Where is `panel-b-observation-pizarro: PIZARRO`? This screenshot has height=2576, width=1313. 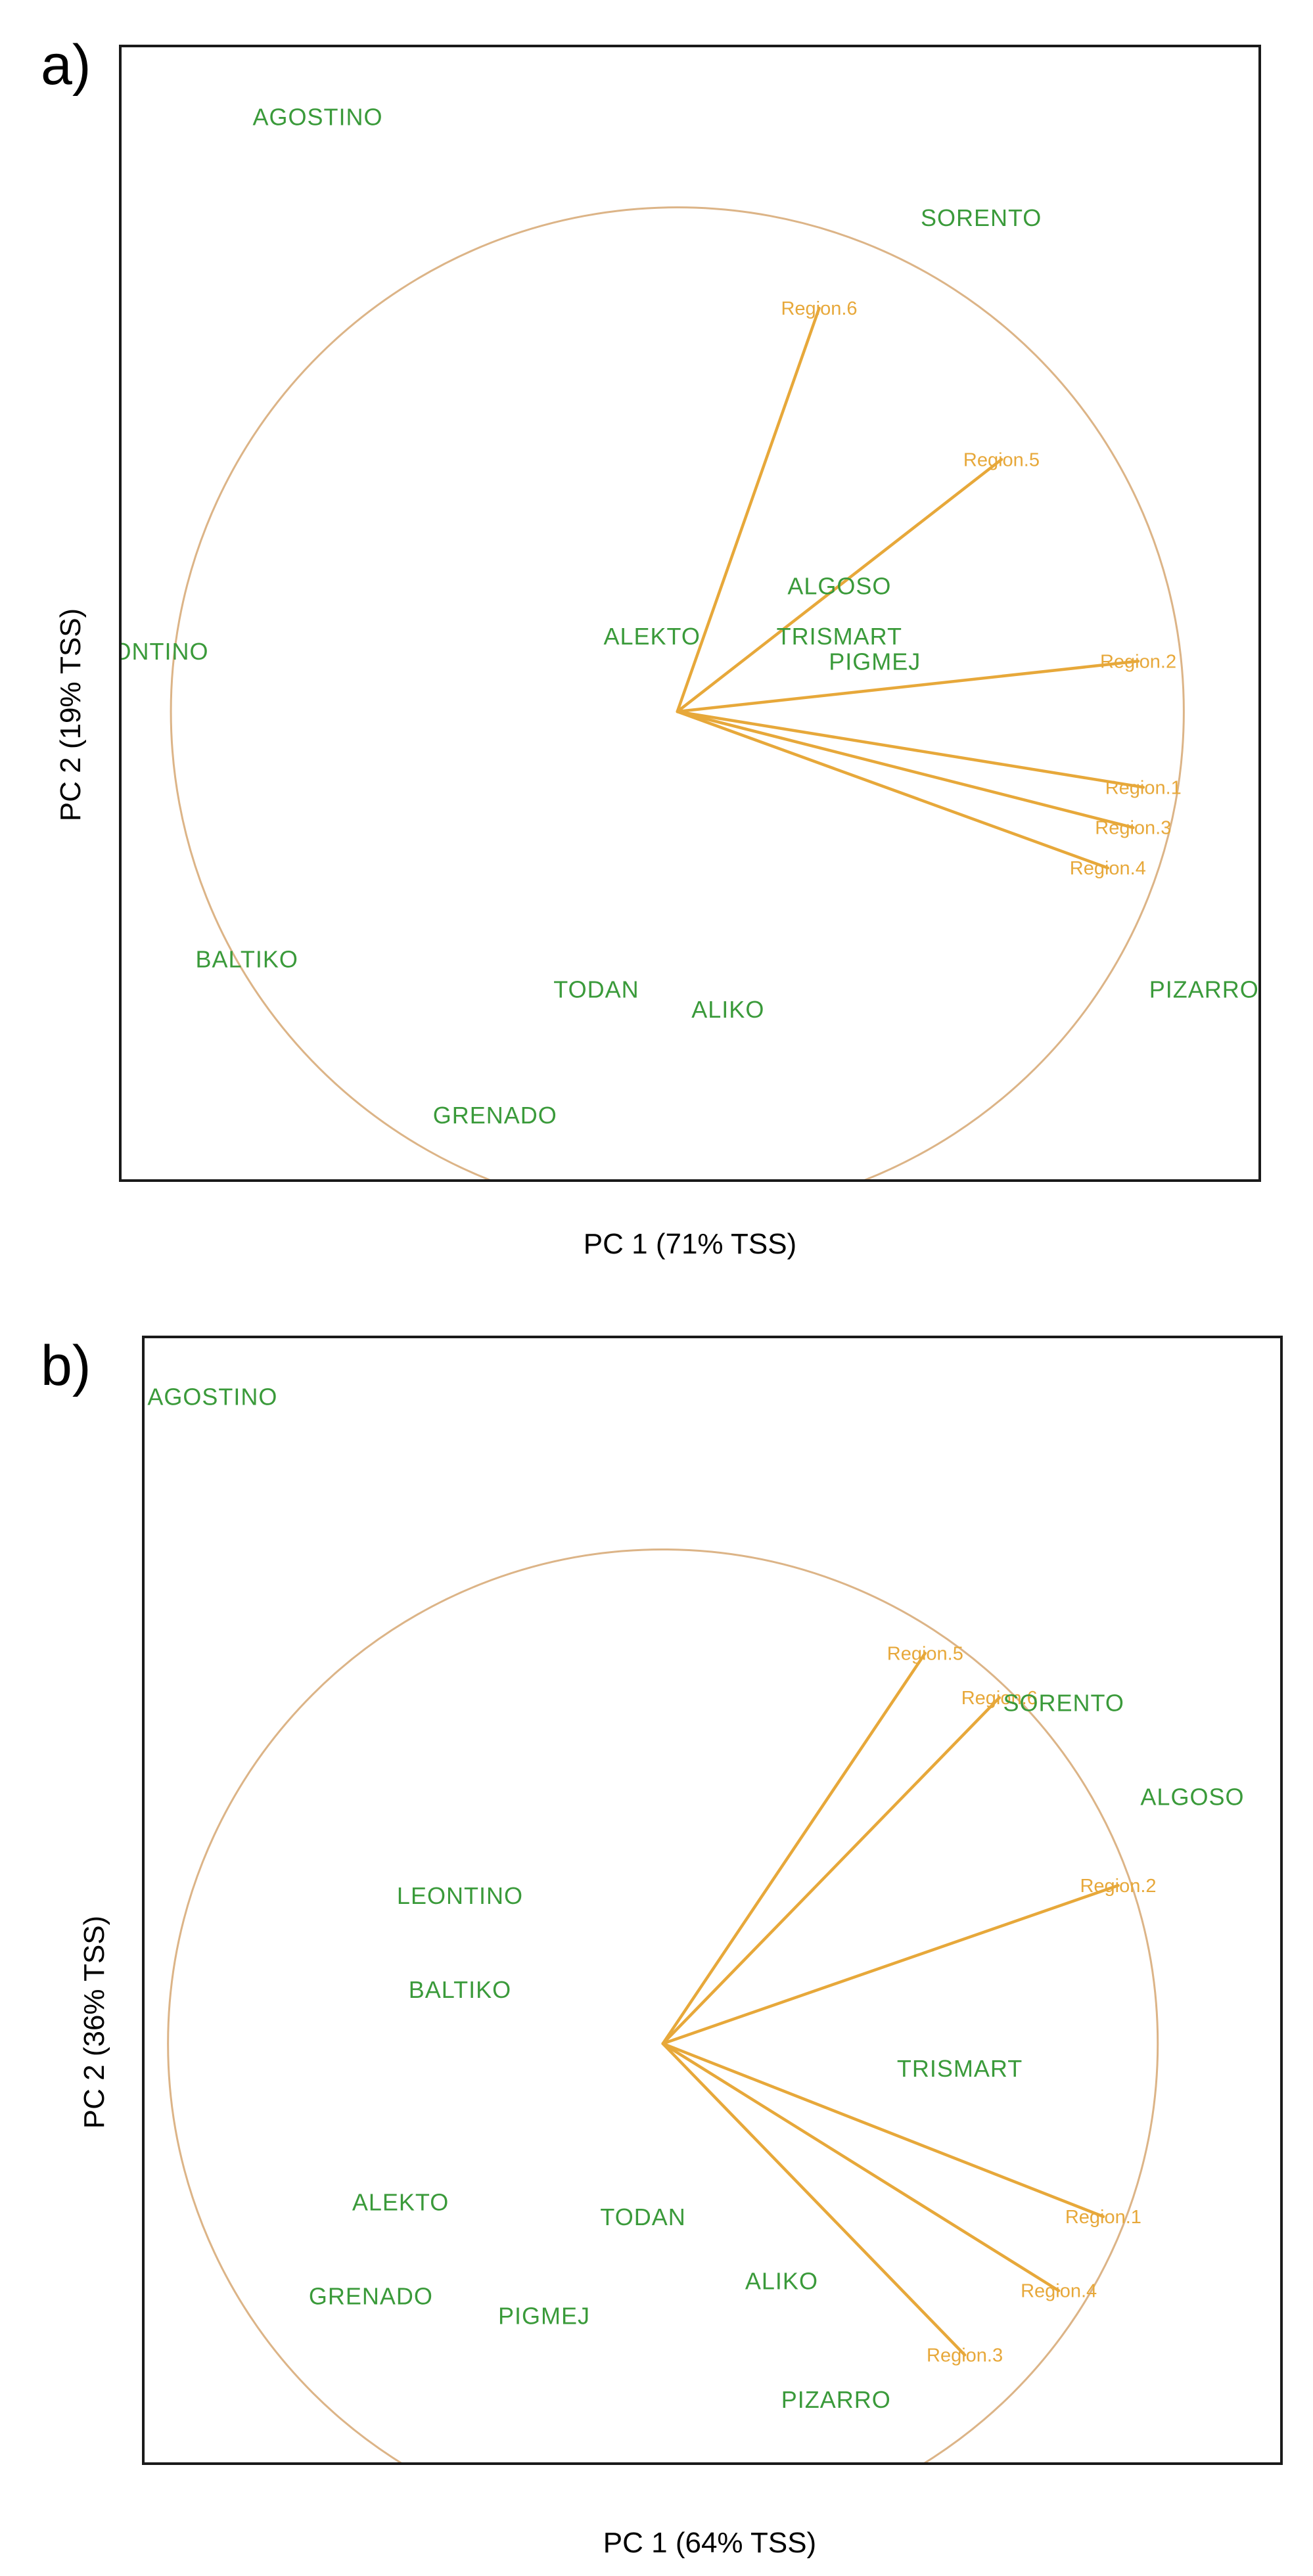 panel-b-observation-pizarro: PIZARRO is located at coordinates (836, 2399).